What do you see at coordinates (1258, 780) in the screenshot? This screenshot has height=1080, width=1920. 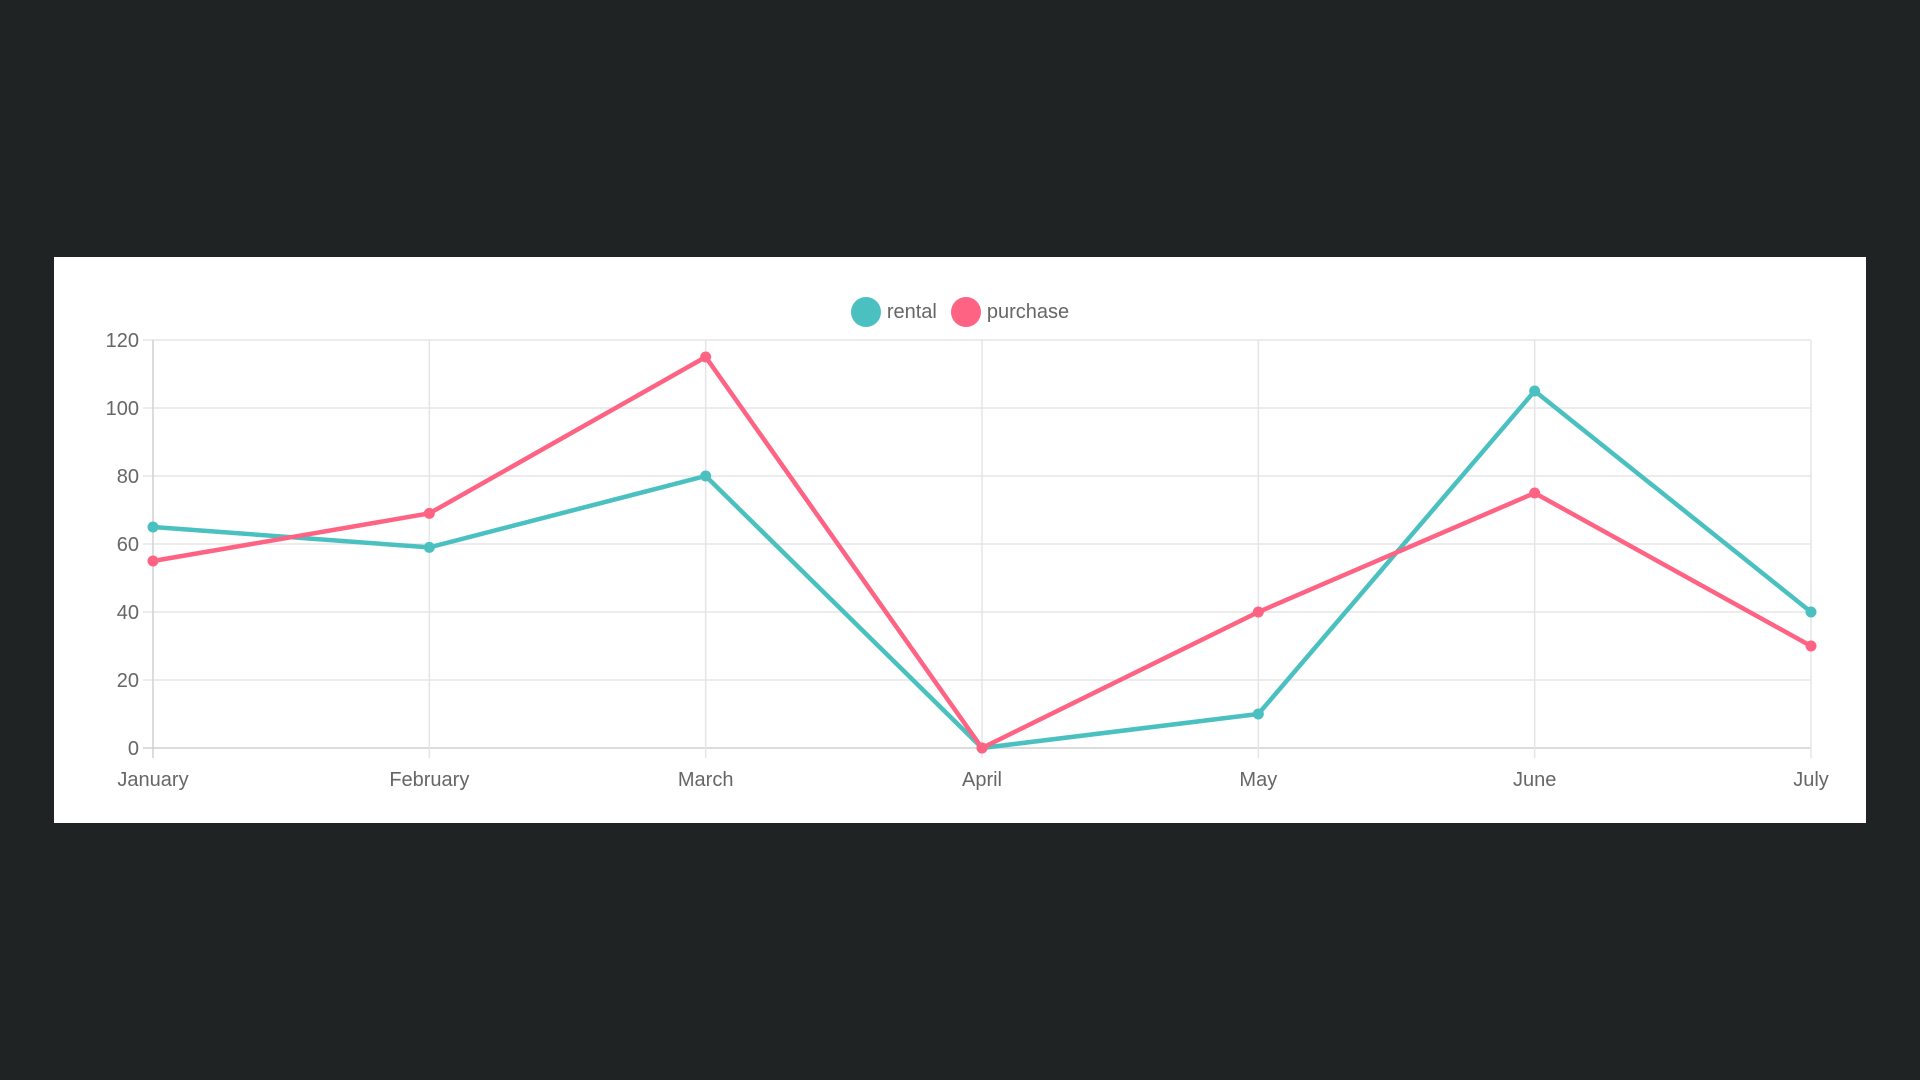 I see `x-tick-label: May` at bounding box center [1258, 780].